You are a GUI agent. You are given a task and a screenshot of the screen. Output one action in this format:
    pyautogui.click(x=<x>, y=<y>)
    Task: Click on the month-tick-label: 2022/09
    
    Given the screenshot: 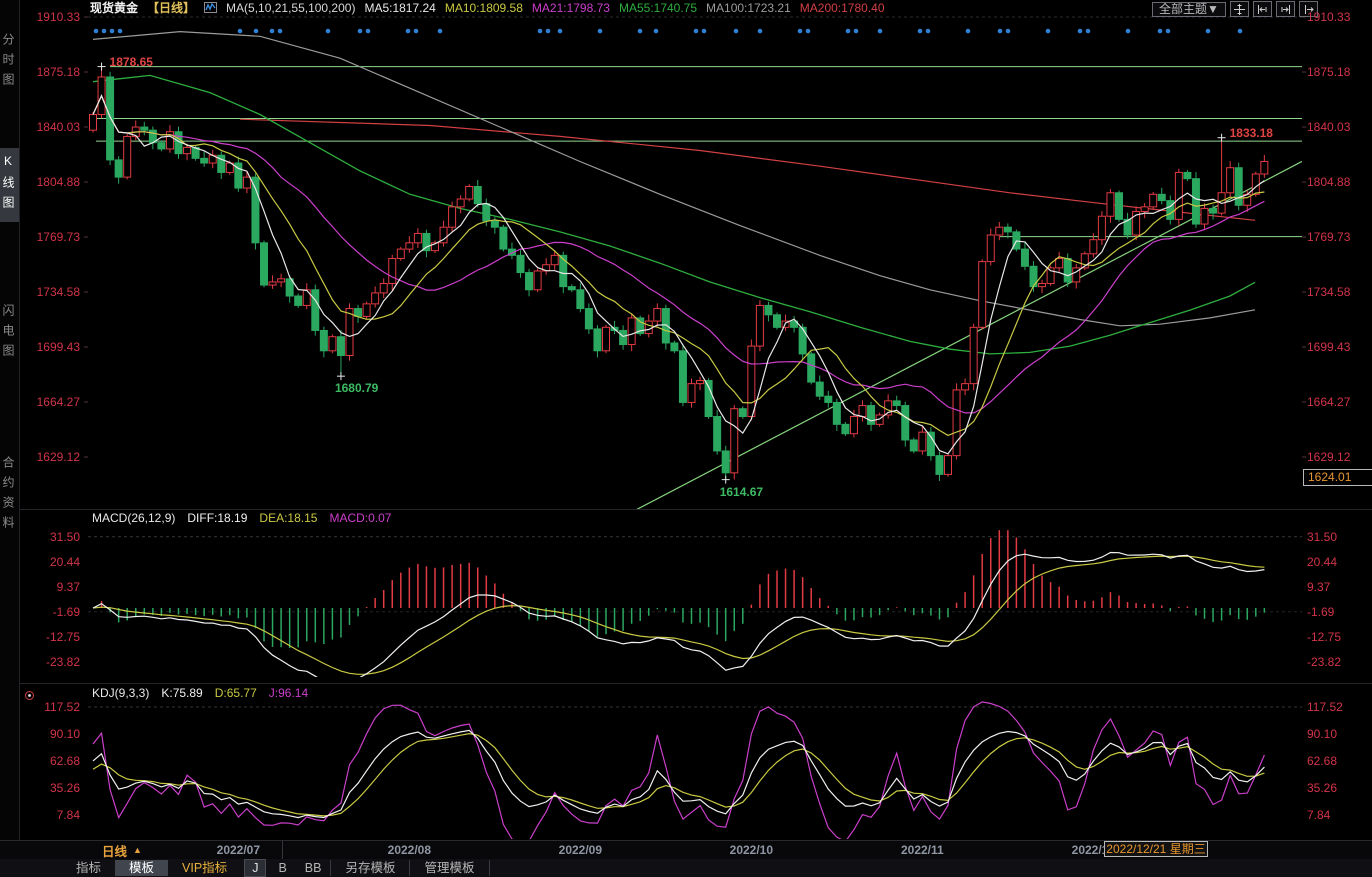 What is the action you would take?
    pyautogui.click(x=580, y=850)
    